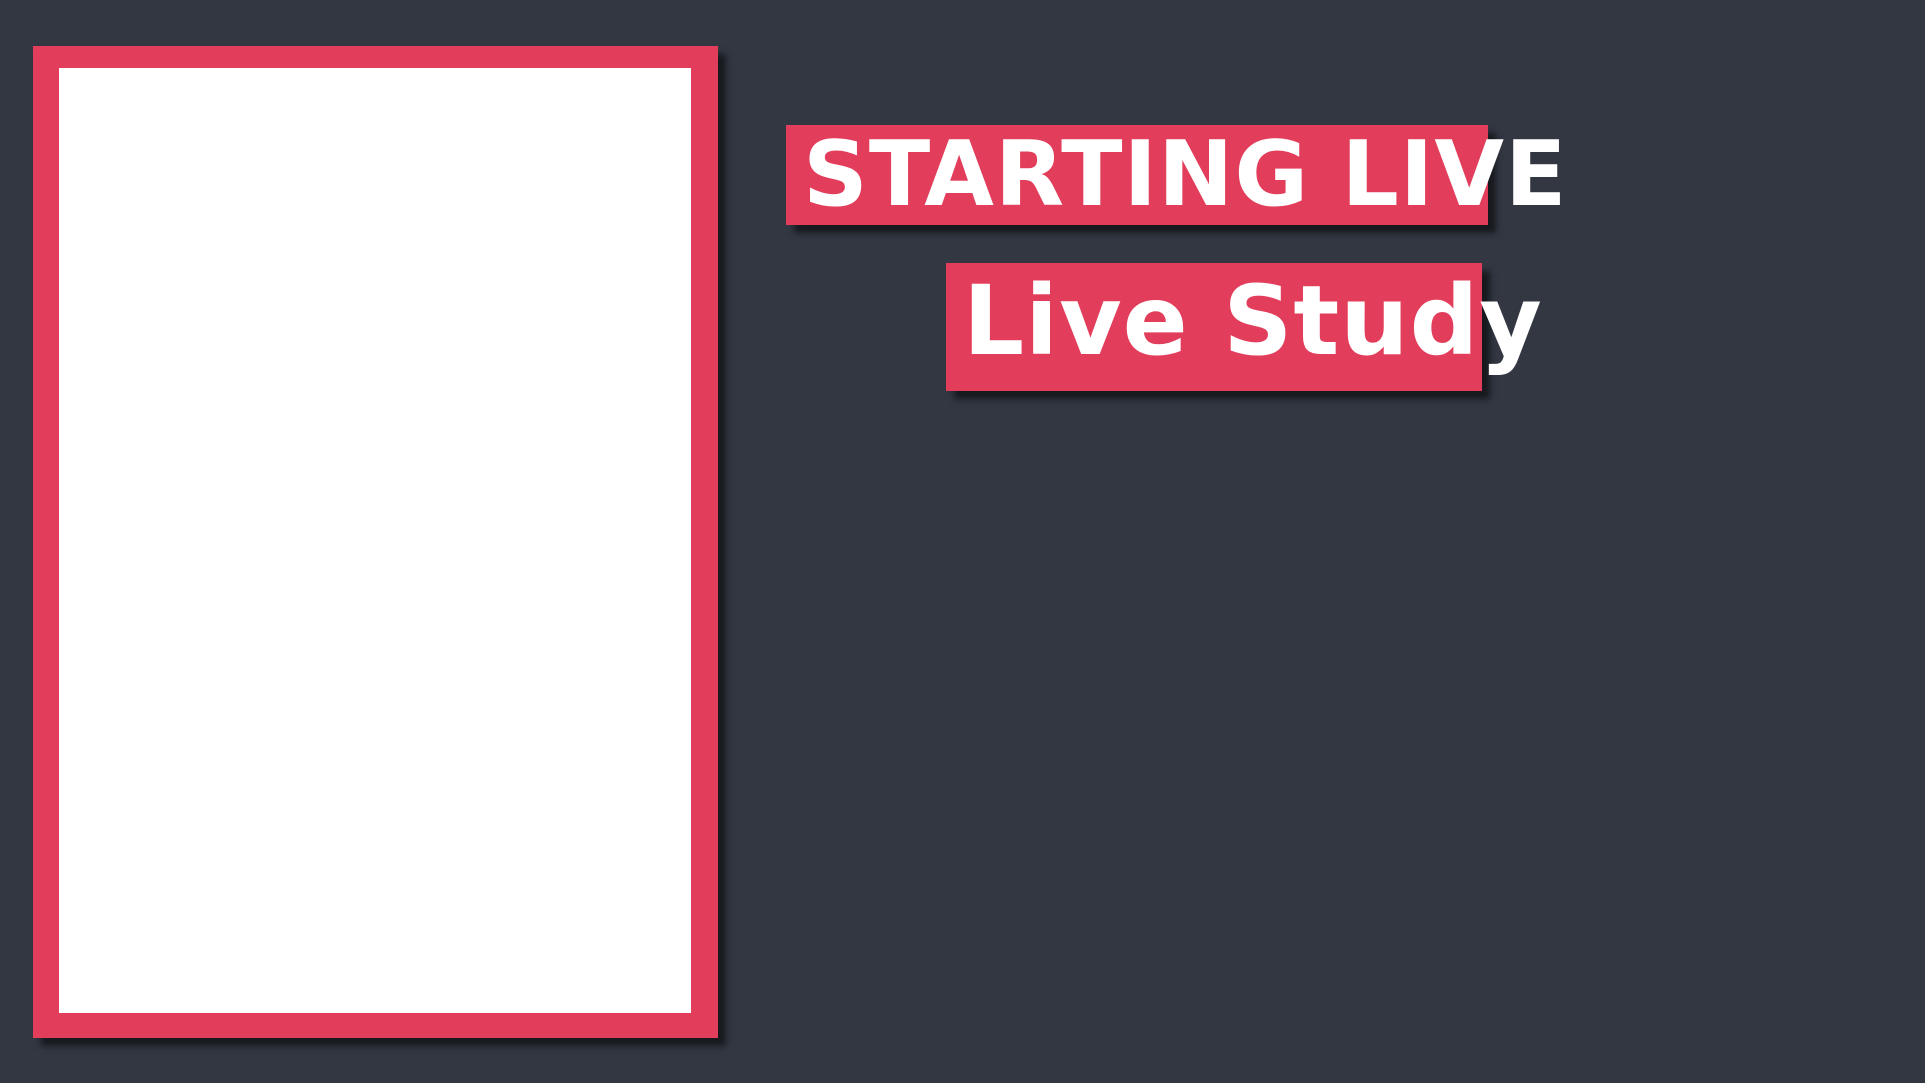 The height and width of the screenshot is (1083, 1925). I want to click on title-text: STARTING LIVE, so click(1185, 174).